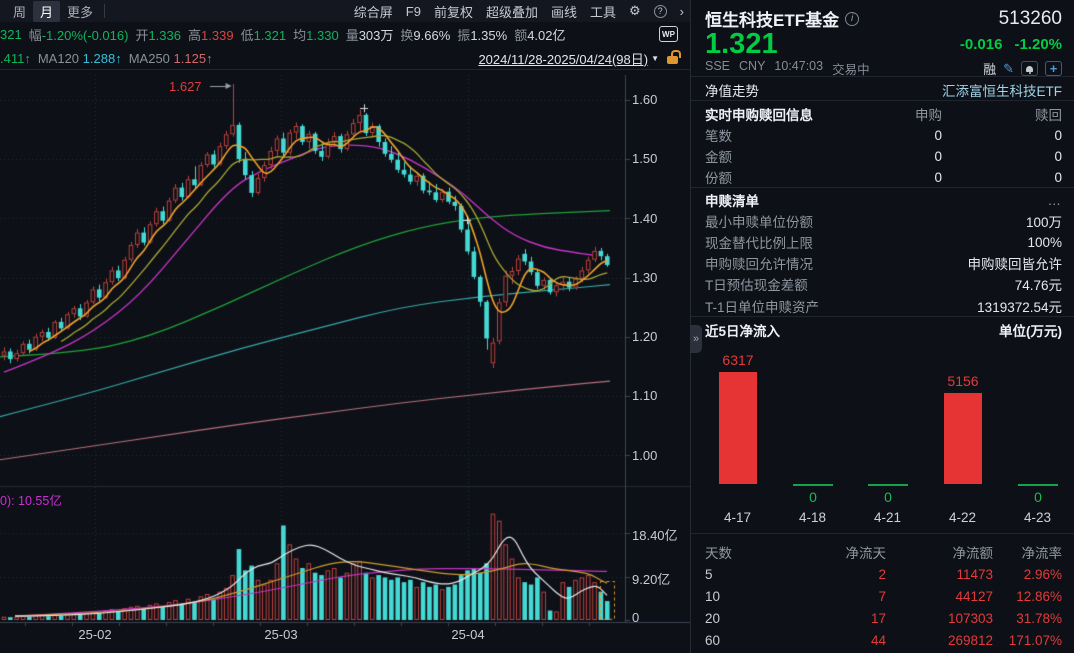  I want to click on month-label: 25-03, so click(281, 634).